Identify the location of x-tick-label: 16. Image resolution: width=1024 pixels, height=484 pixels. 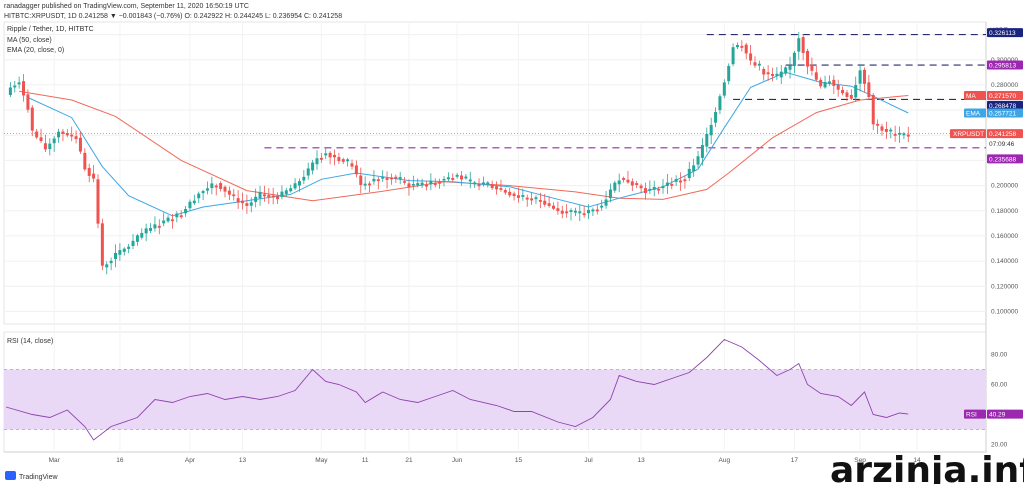
(120, 460).